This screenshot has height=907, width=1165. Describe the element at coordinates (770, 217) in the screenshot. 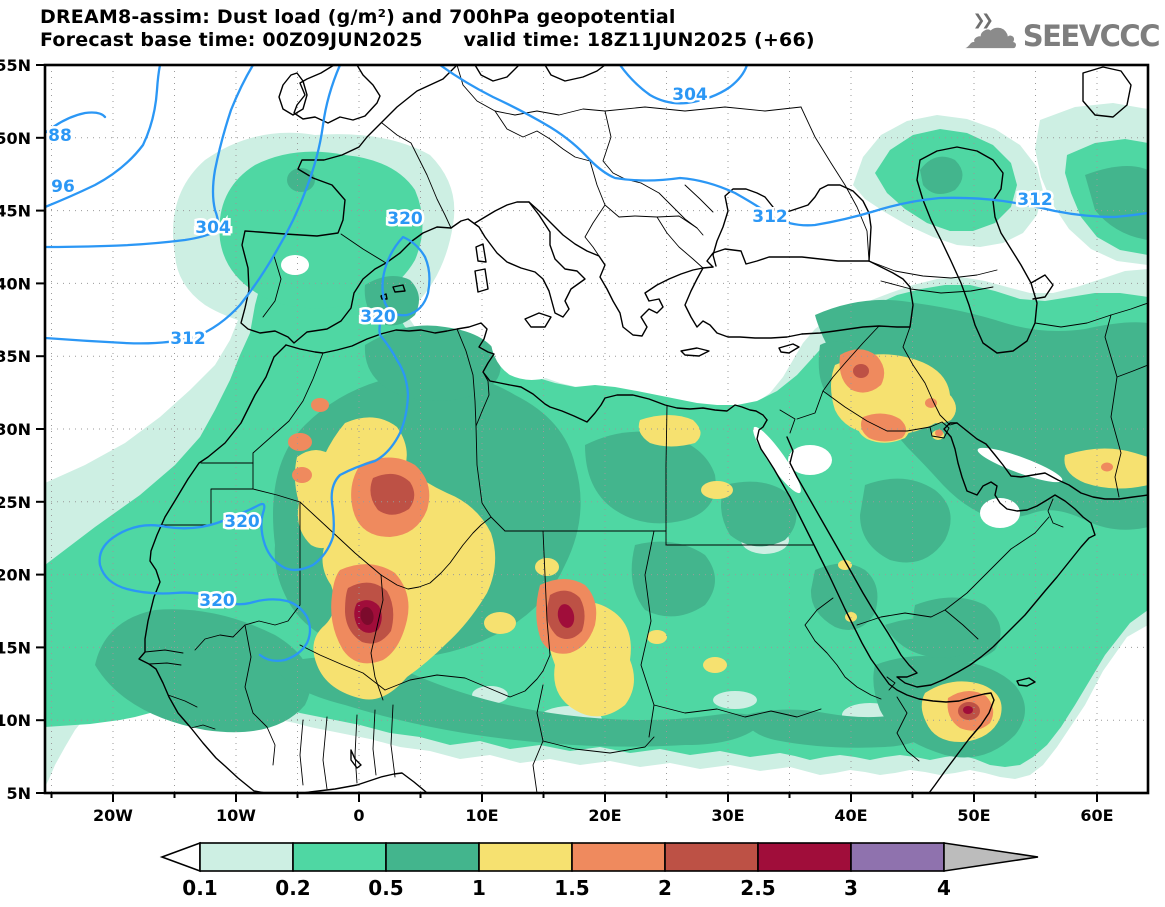

I see `geopotential-label: 312` at that location.